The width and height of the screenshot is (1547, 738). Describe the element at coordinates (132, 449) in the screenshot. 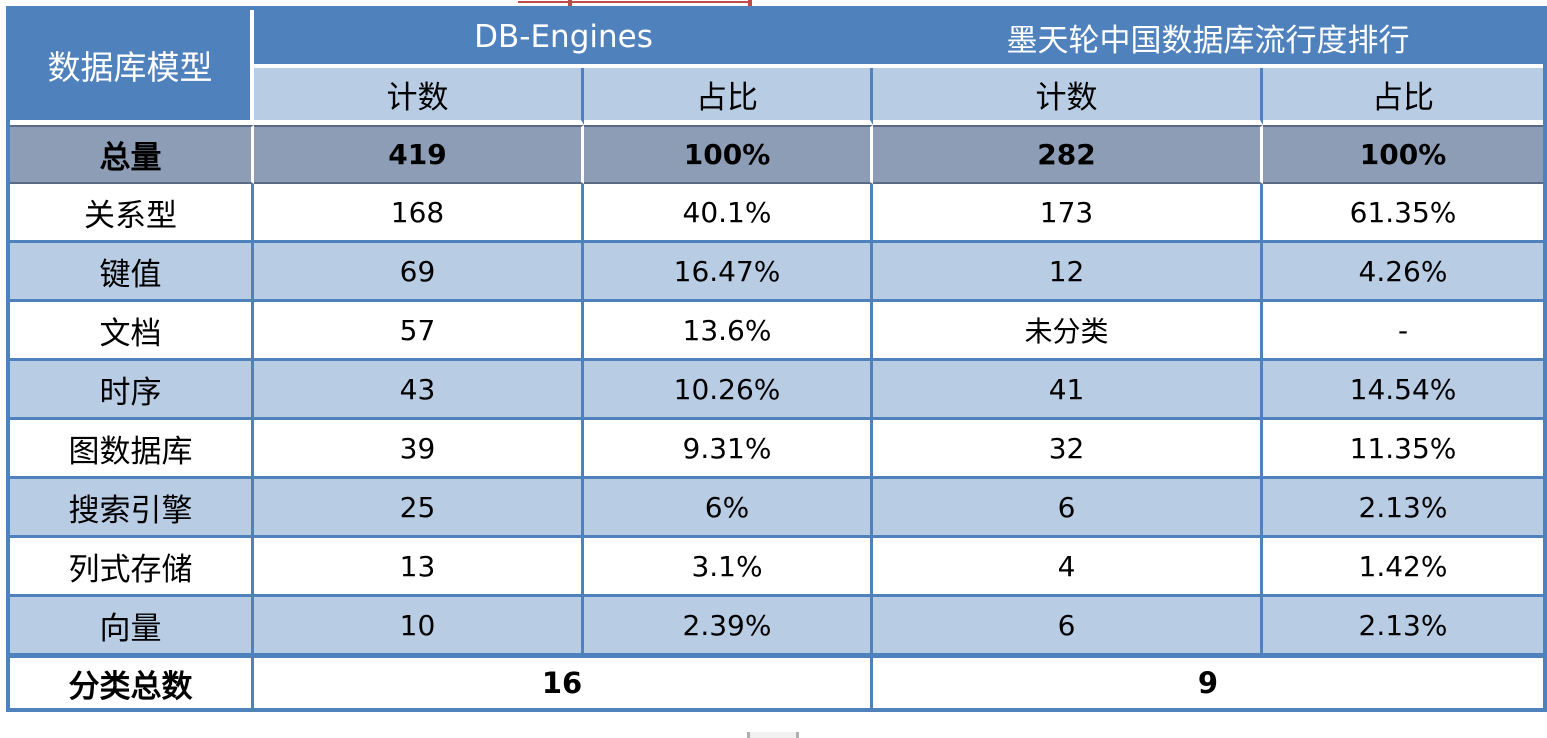

I see `row-label: 图数据库` at that location.